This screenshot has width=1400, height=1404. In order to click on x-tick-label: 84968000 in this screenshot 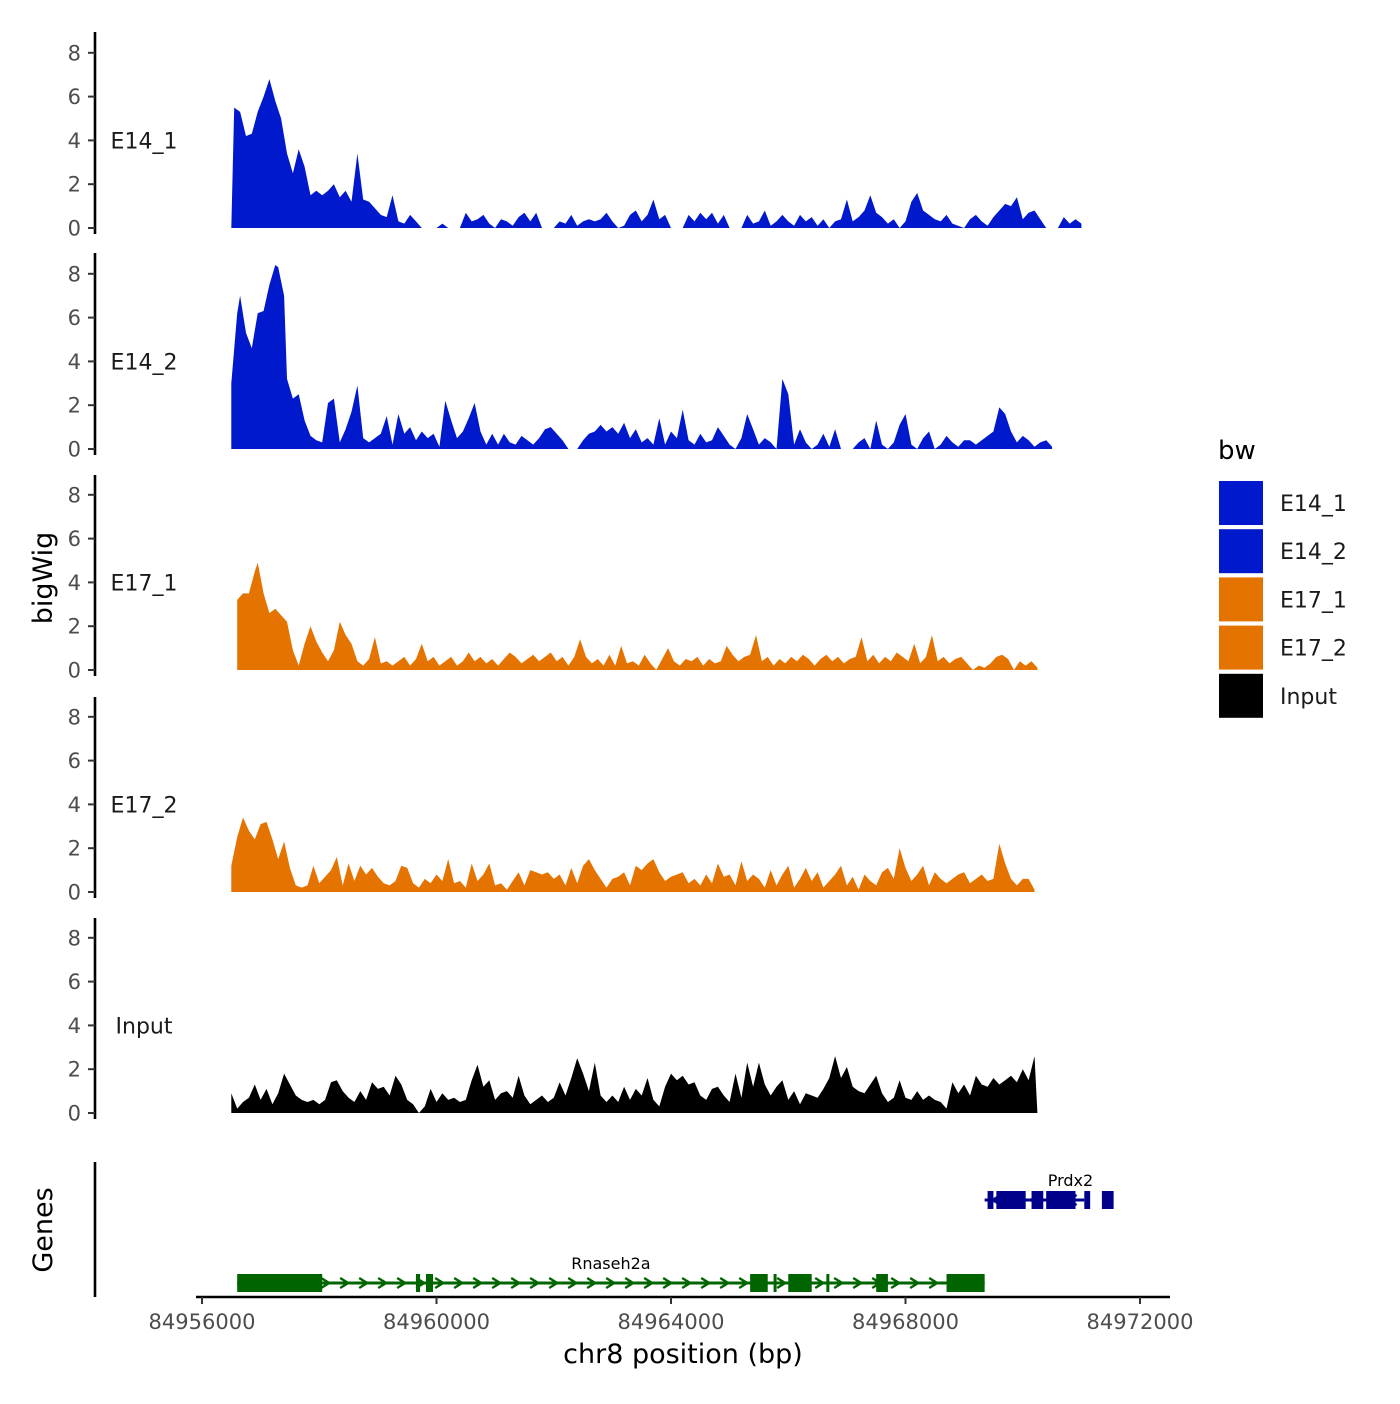, I will do `click(905, 1322)`.